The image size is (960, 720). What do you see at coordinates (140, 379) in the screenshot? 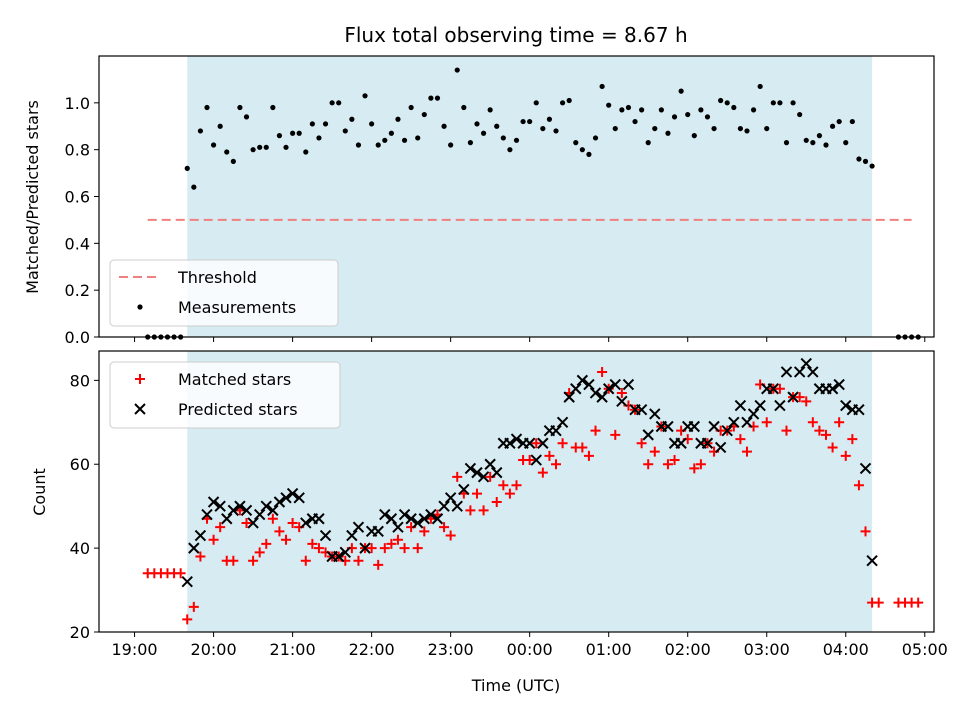
I see `legend-matched-swatch` at bounding box center [140, 379].